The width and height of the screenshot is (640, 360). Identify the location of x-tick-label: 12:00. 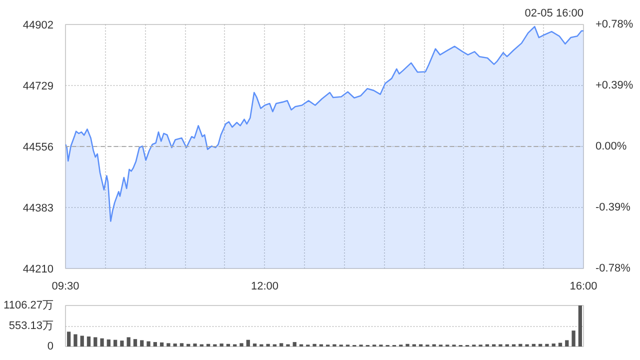
(264, 286).